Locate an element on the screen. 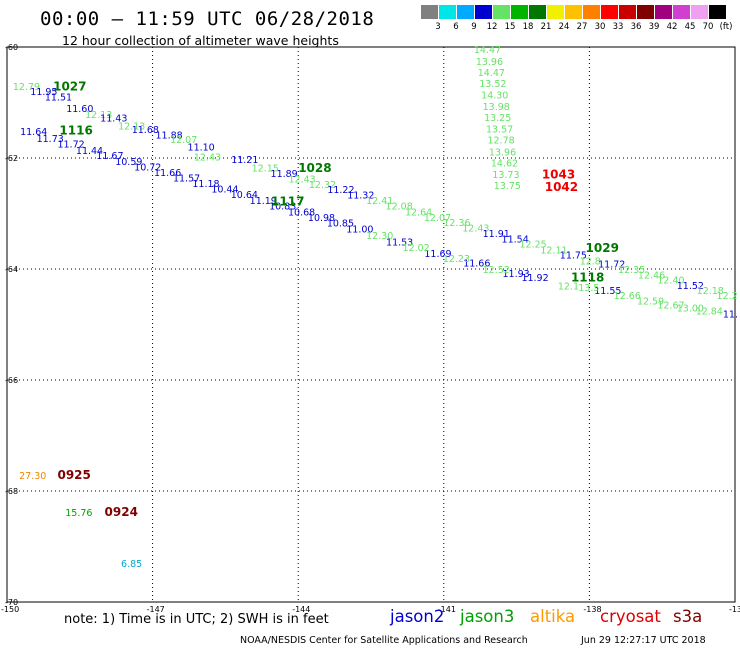  wave-height-label: 11.19 is located at coordinates (263, 201).